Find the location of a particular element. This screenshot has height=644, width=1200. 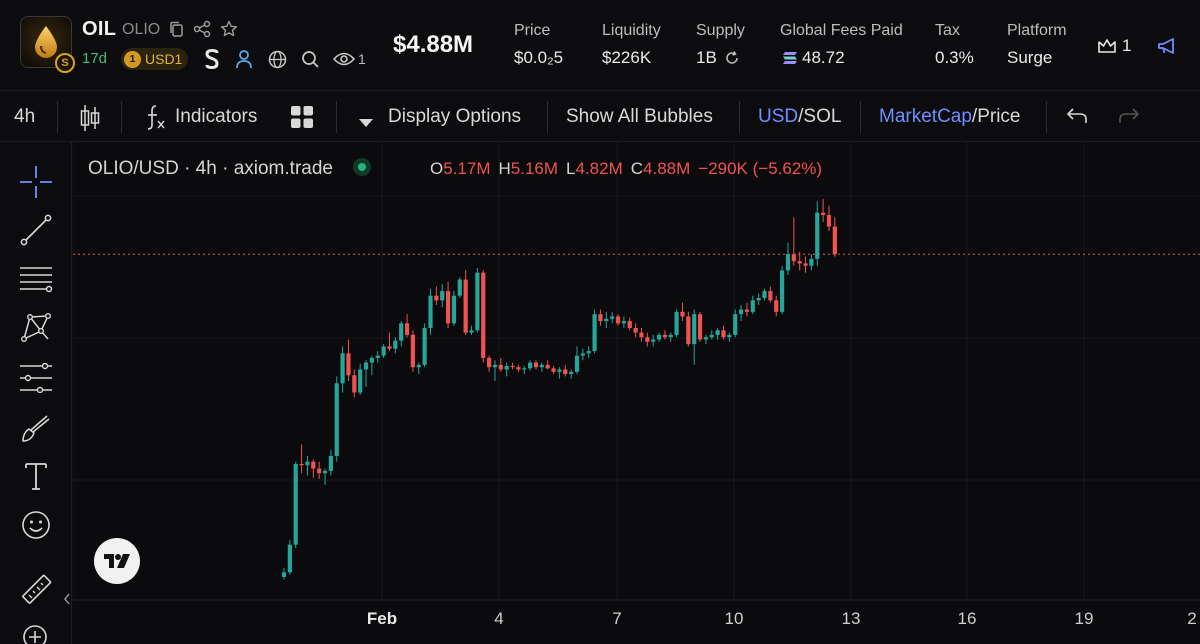

candle-icon is located at coordinates (90, 121).